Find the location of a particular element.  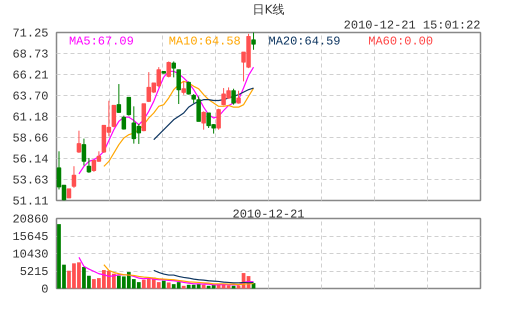

y-tick-label: 0 is located at coordinates (44, 289).